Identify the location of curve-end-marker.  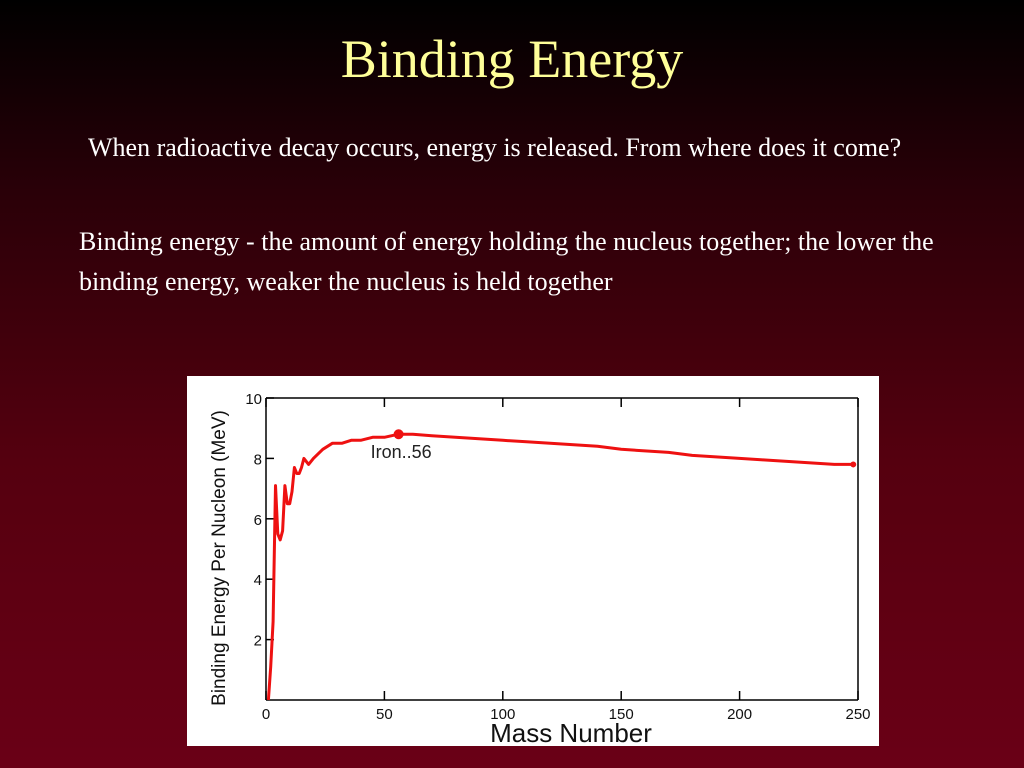
(853, 464).